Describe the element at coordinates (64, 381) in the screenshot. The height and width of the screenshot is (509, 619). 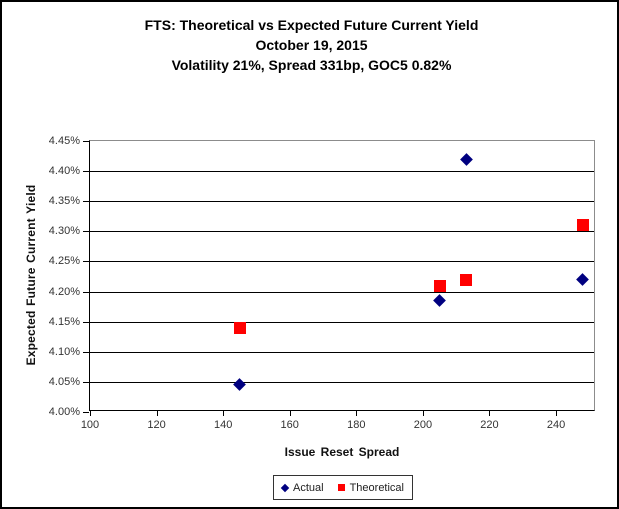
I see `y-tick-label: 4.05%` at that location.